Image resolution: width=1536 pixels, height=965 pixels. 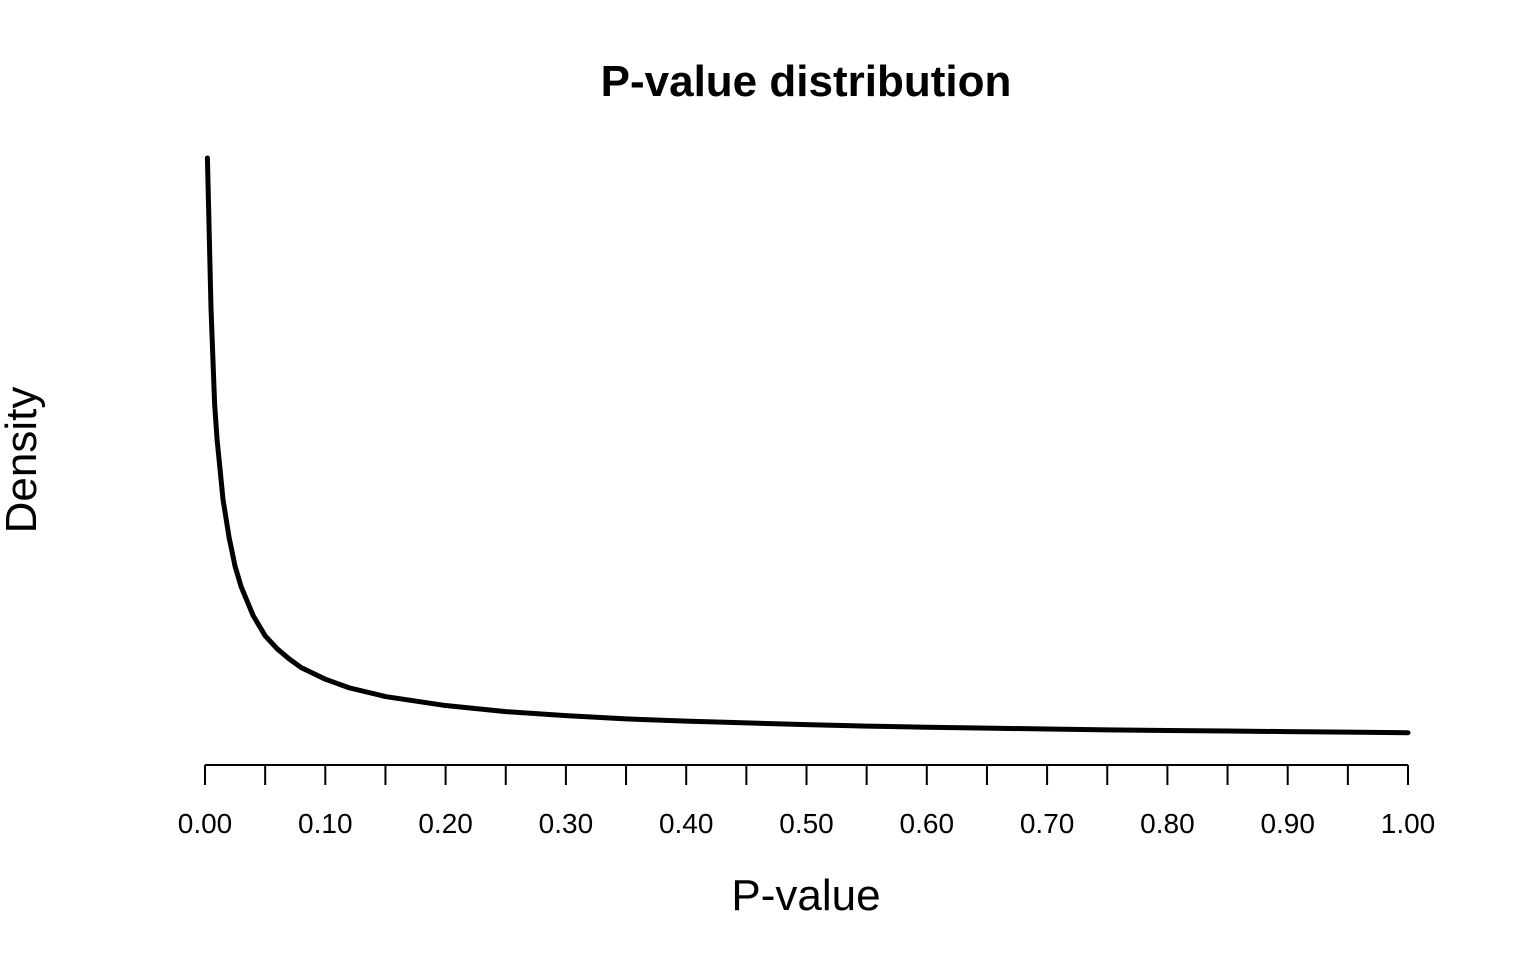 I want to click on y-axis-label: Density, so click(x=23, y=460).